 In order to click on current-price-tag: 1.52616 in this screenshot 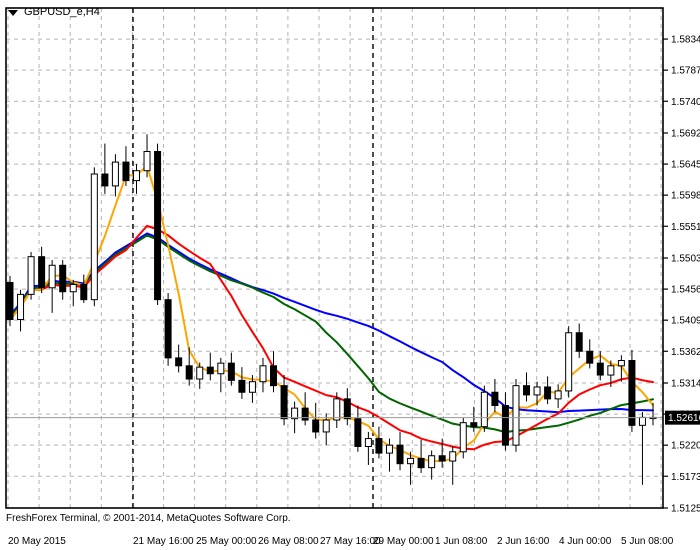, I will do `click(682, 417)`.